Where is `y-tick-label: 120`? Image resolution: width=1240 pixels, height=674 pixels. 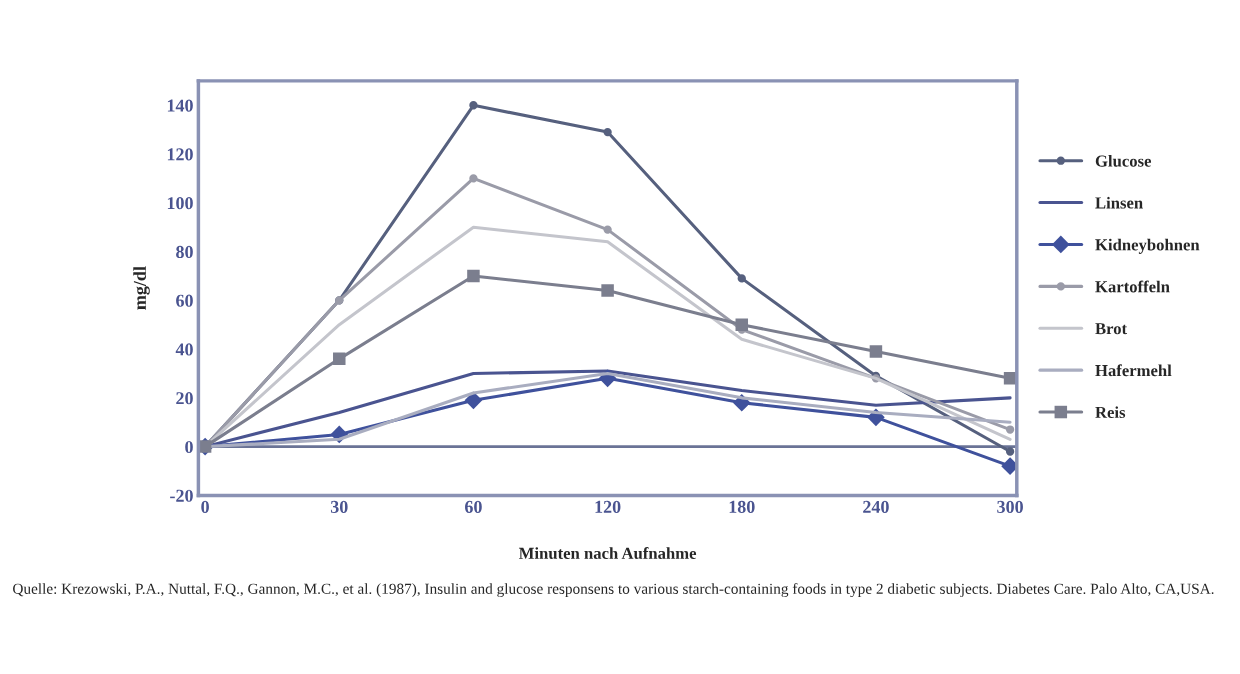 y-tick-label: 120 is located at coordinates (180, 154).